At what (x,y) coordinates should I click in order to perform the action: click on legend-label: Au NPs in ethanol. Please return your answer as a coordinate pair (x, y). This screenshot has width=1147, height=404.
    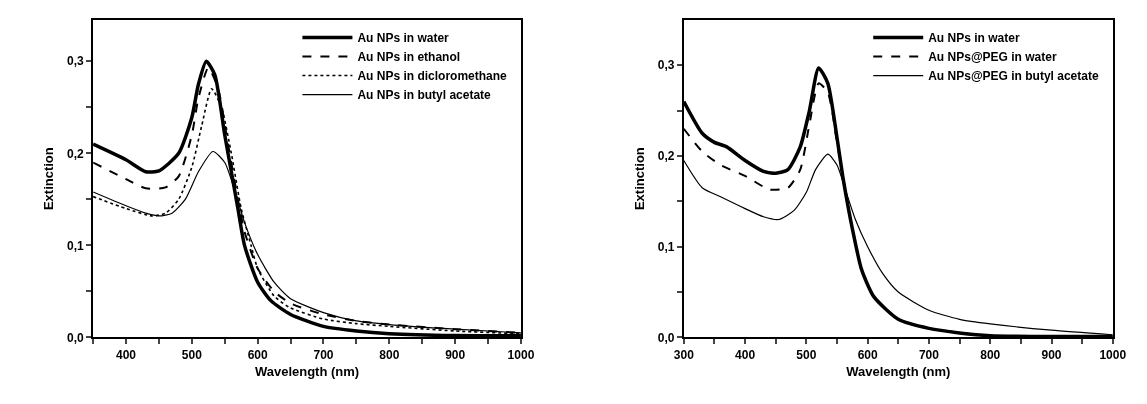
    Looking at the image, I should click on (409, 57).